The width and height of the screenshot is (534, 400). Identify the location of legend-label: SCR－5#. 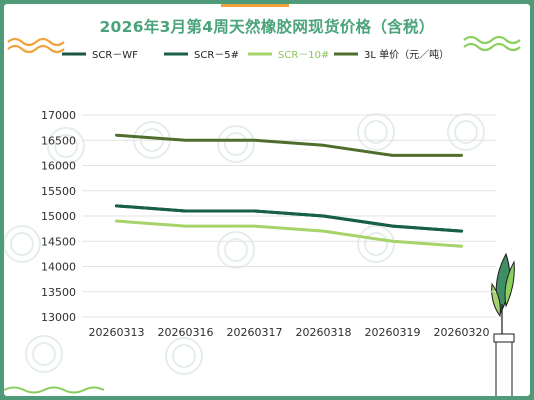
(216, 55).